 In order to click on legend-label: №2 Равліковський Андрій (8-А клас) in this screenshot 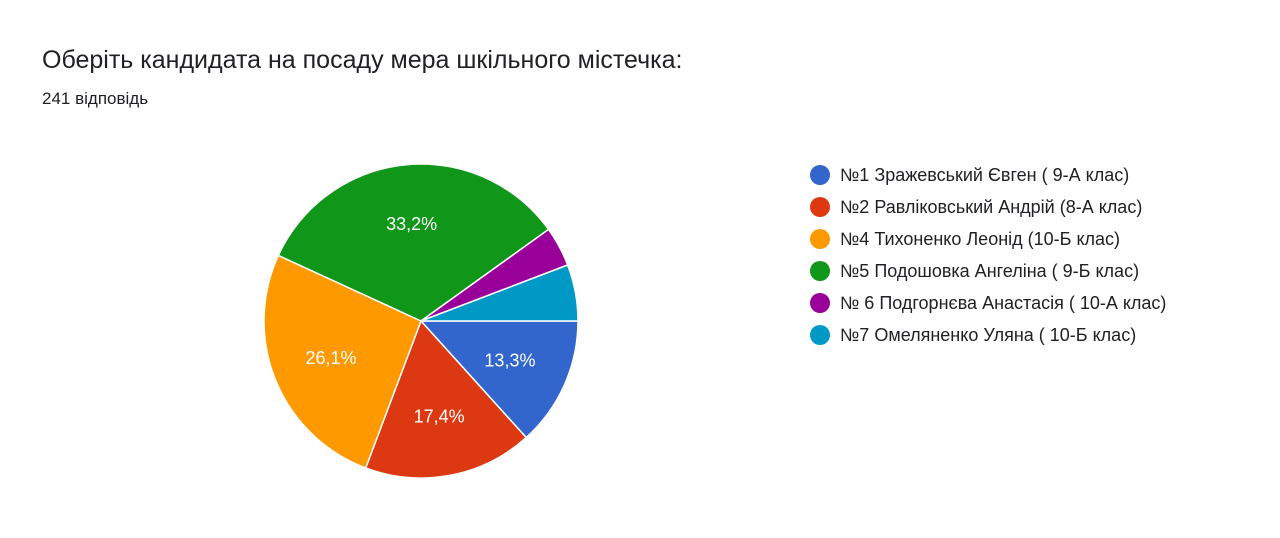, I will do `click(991, 207)`.